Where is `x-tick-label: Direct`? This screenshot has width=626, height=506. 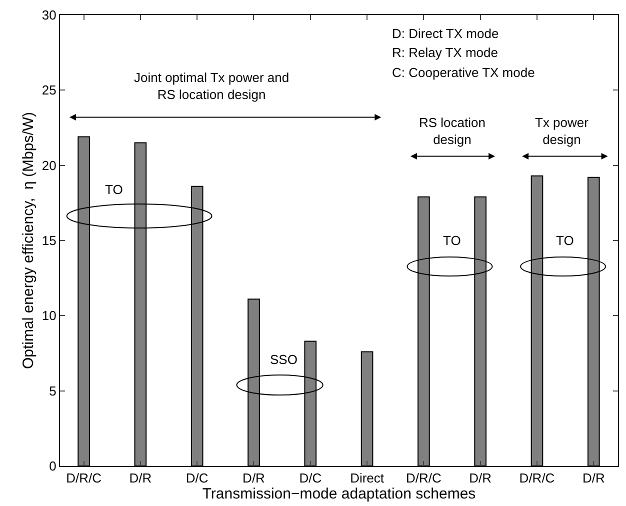
x-tick-label: Direct is located at coordinates (367, 478).